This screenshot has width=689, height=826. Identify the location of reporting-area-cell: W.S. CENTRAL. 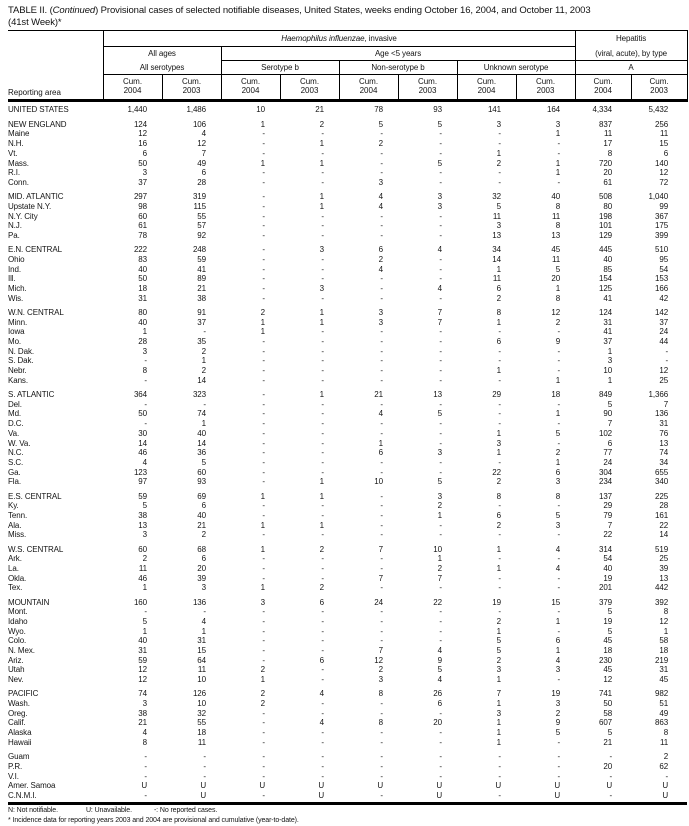
(36, 549).